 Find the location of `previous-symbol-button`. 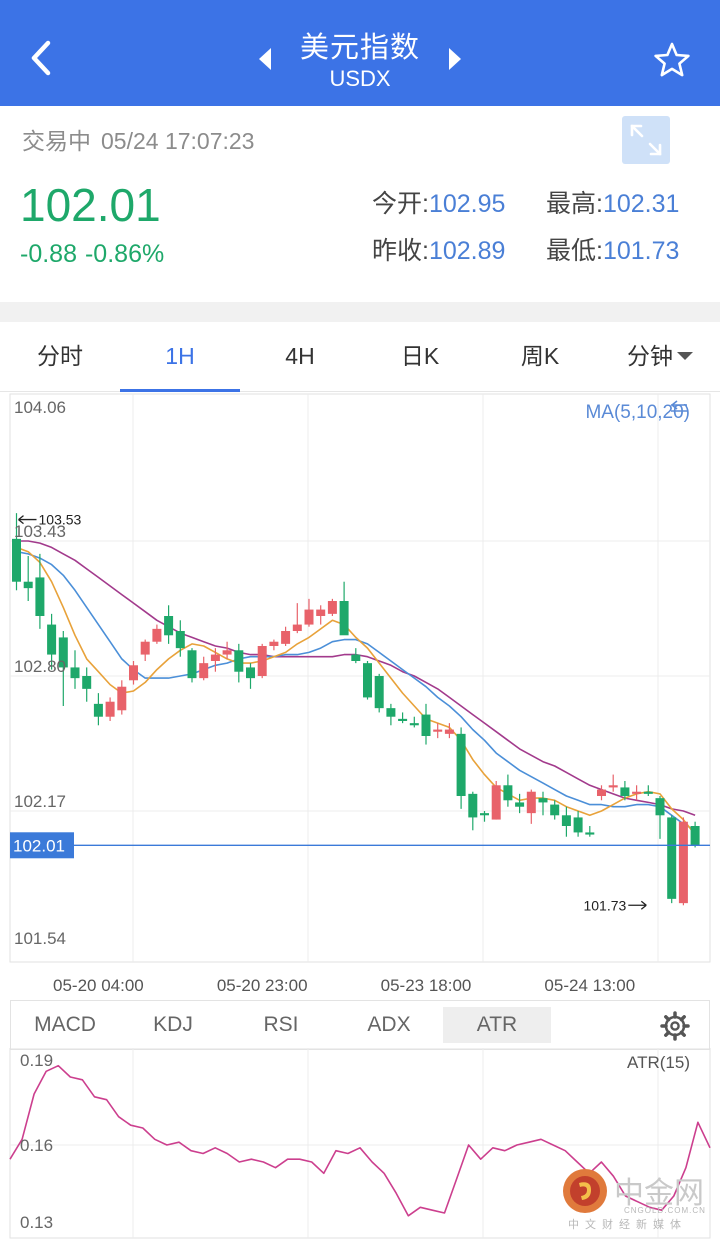

previous-symbol-button is located at coordinates (265, 59).